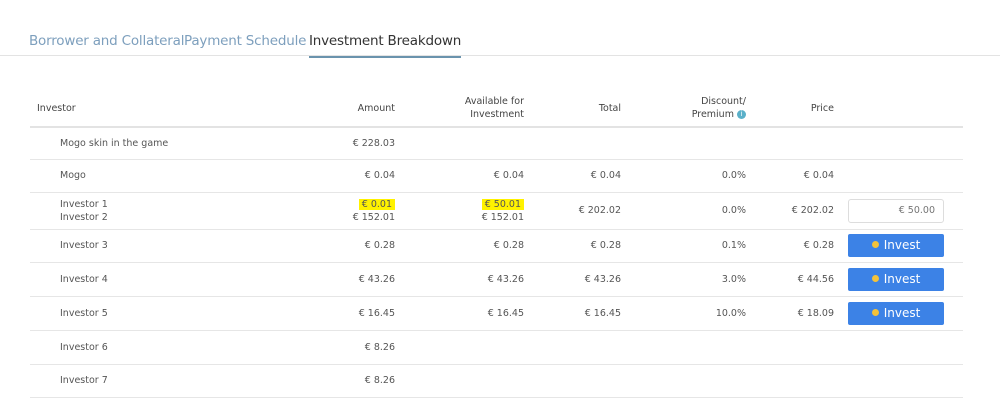 The width and height of the screenshot is (1000, 404). I want to click on header-discount: Discount/Premium i, so click(684, 109).